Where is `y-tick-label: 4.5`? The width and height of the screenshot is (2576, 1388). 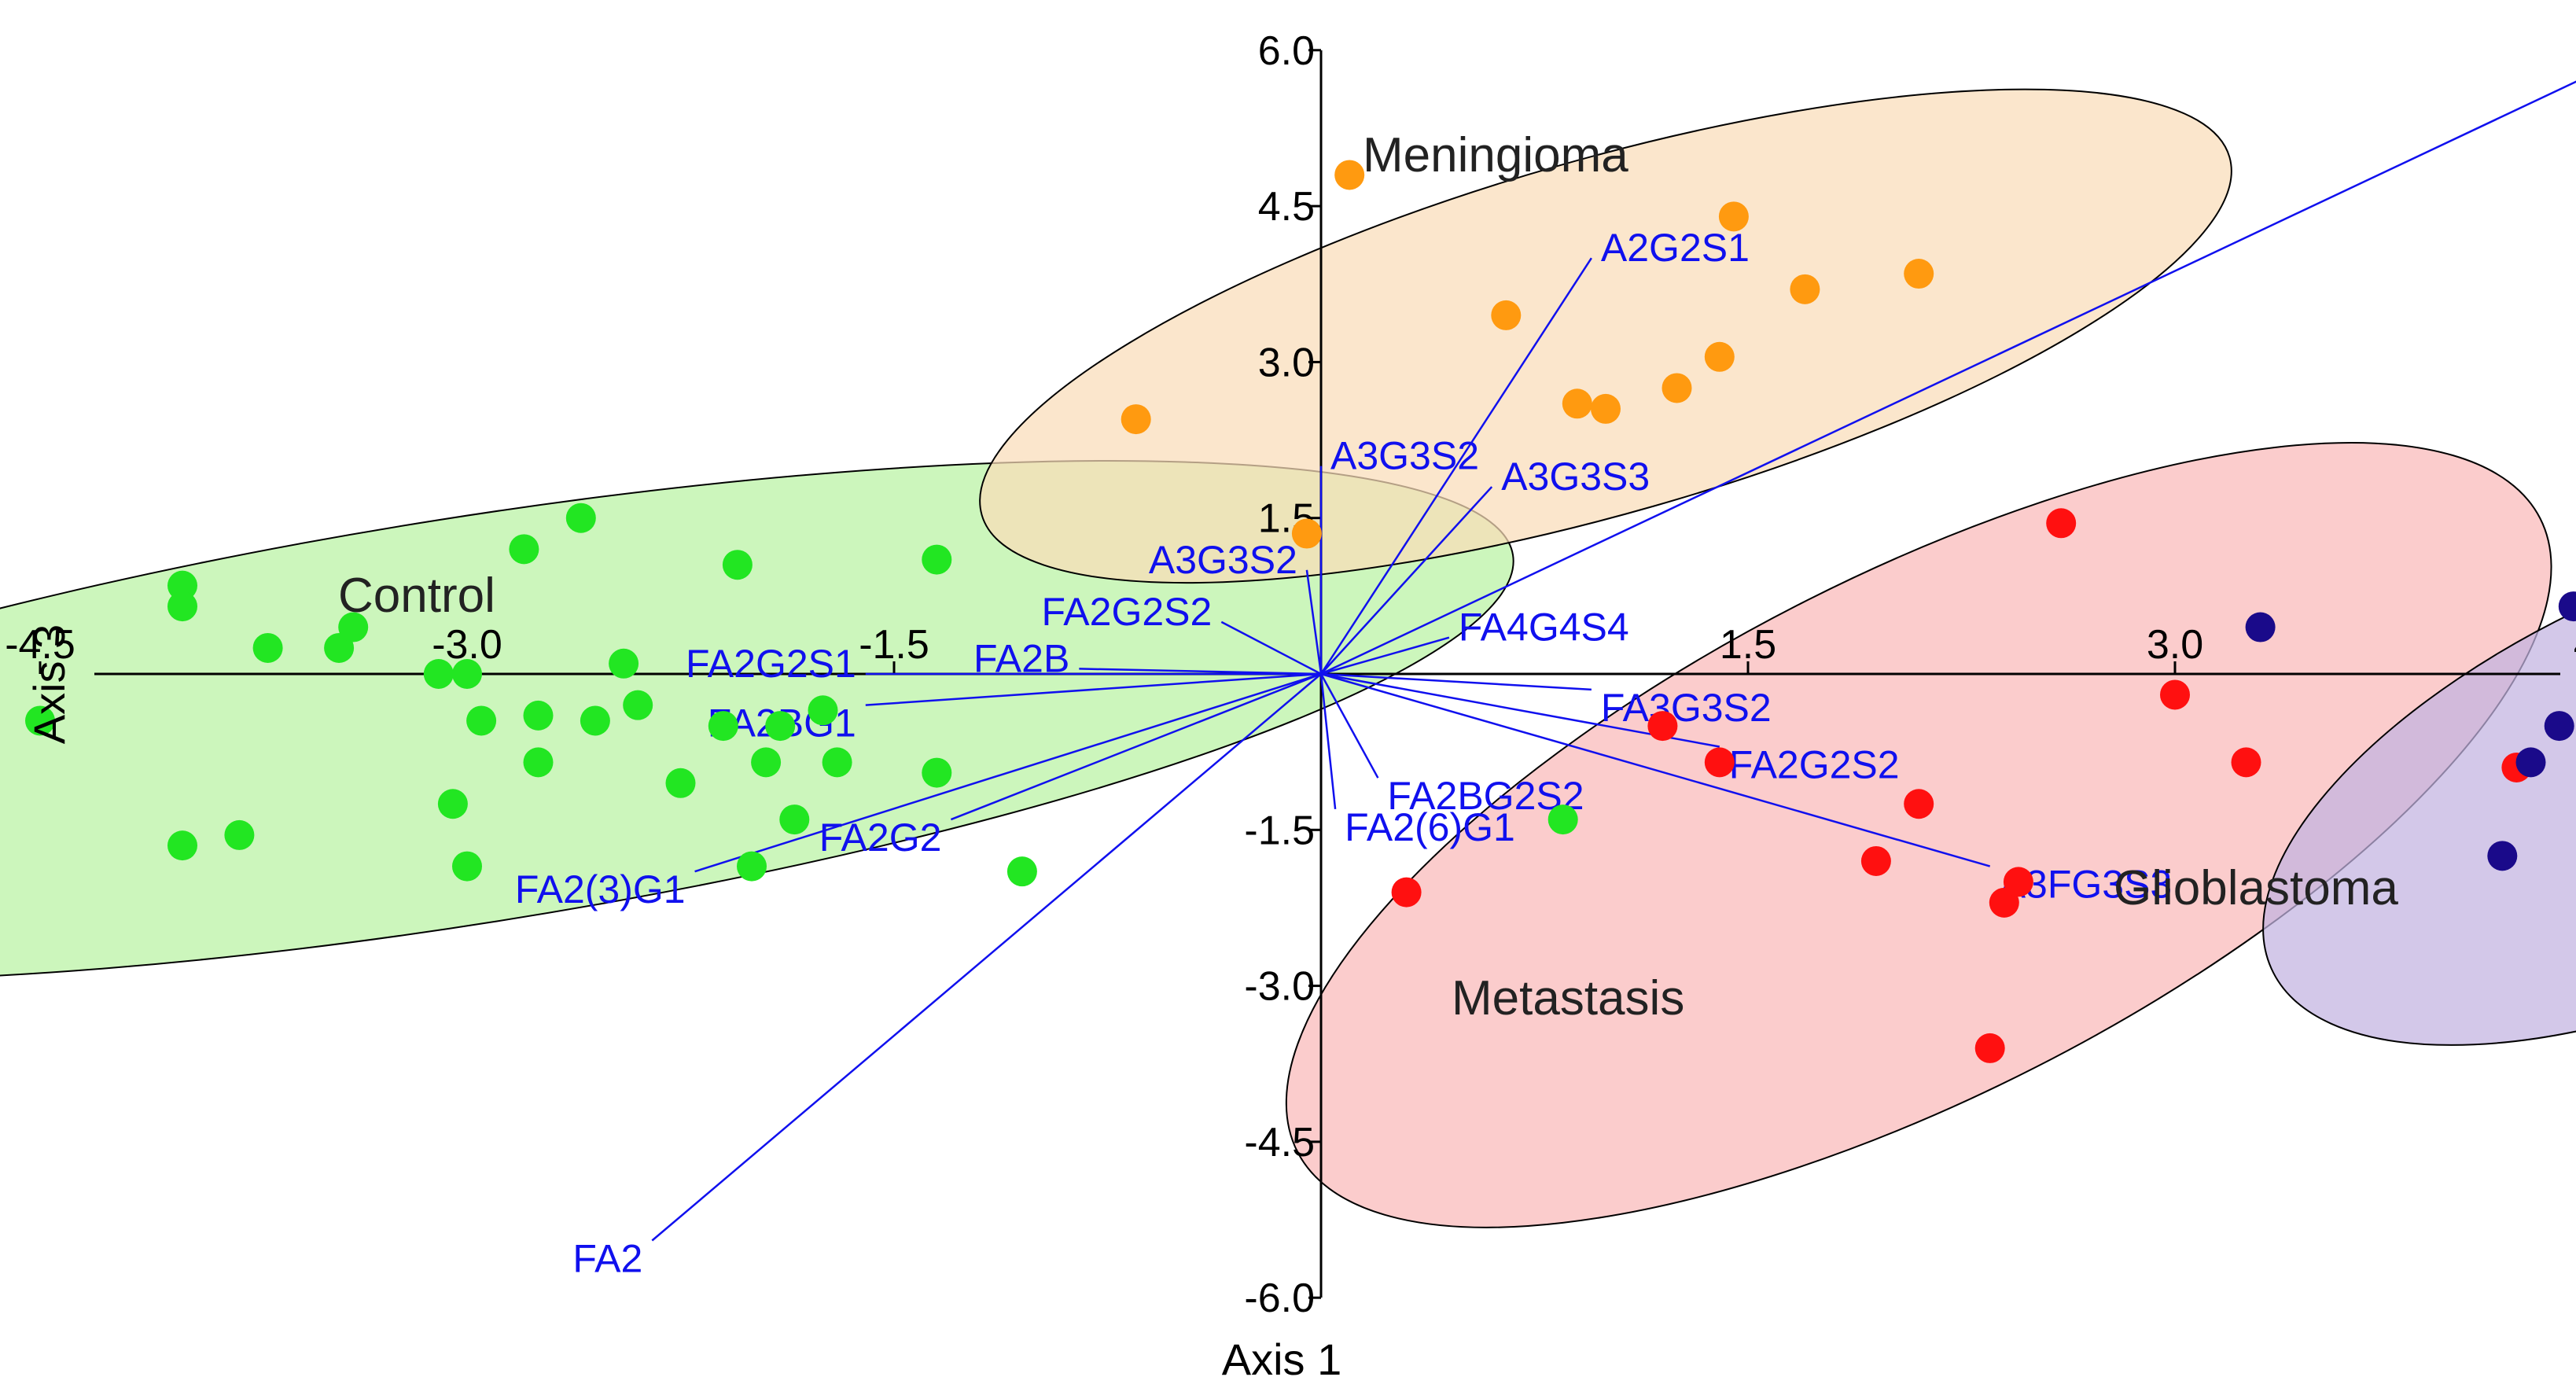
y-tick-label: 4.5 is located at coordinates (1286, 207).